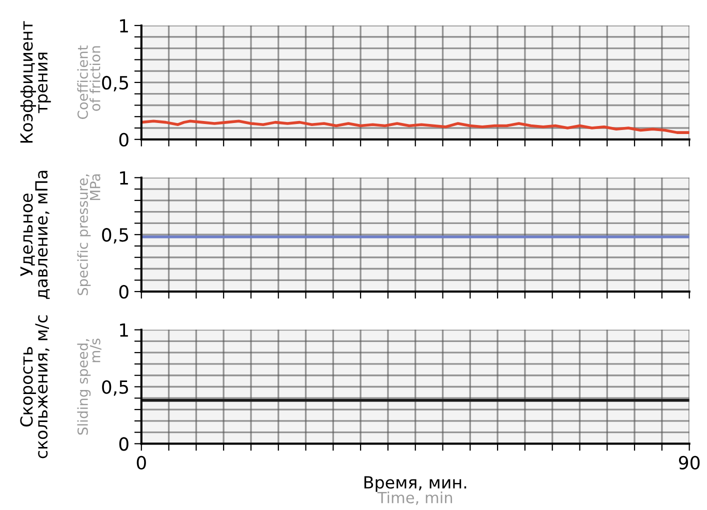 The image size is (707, 510). Describe the element at coordinates (415, 127) in the screenshot. I see `line-series` at that location.